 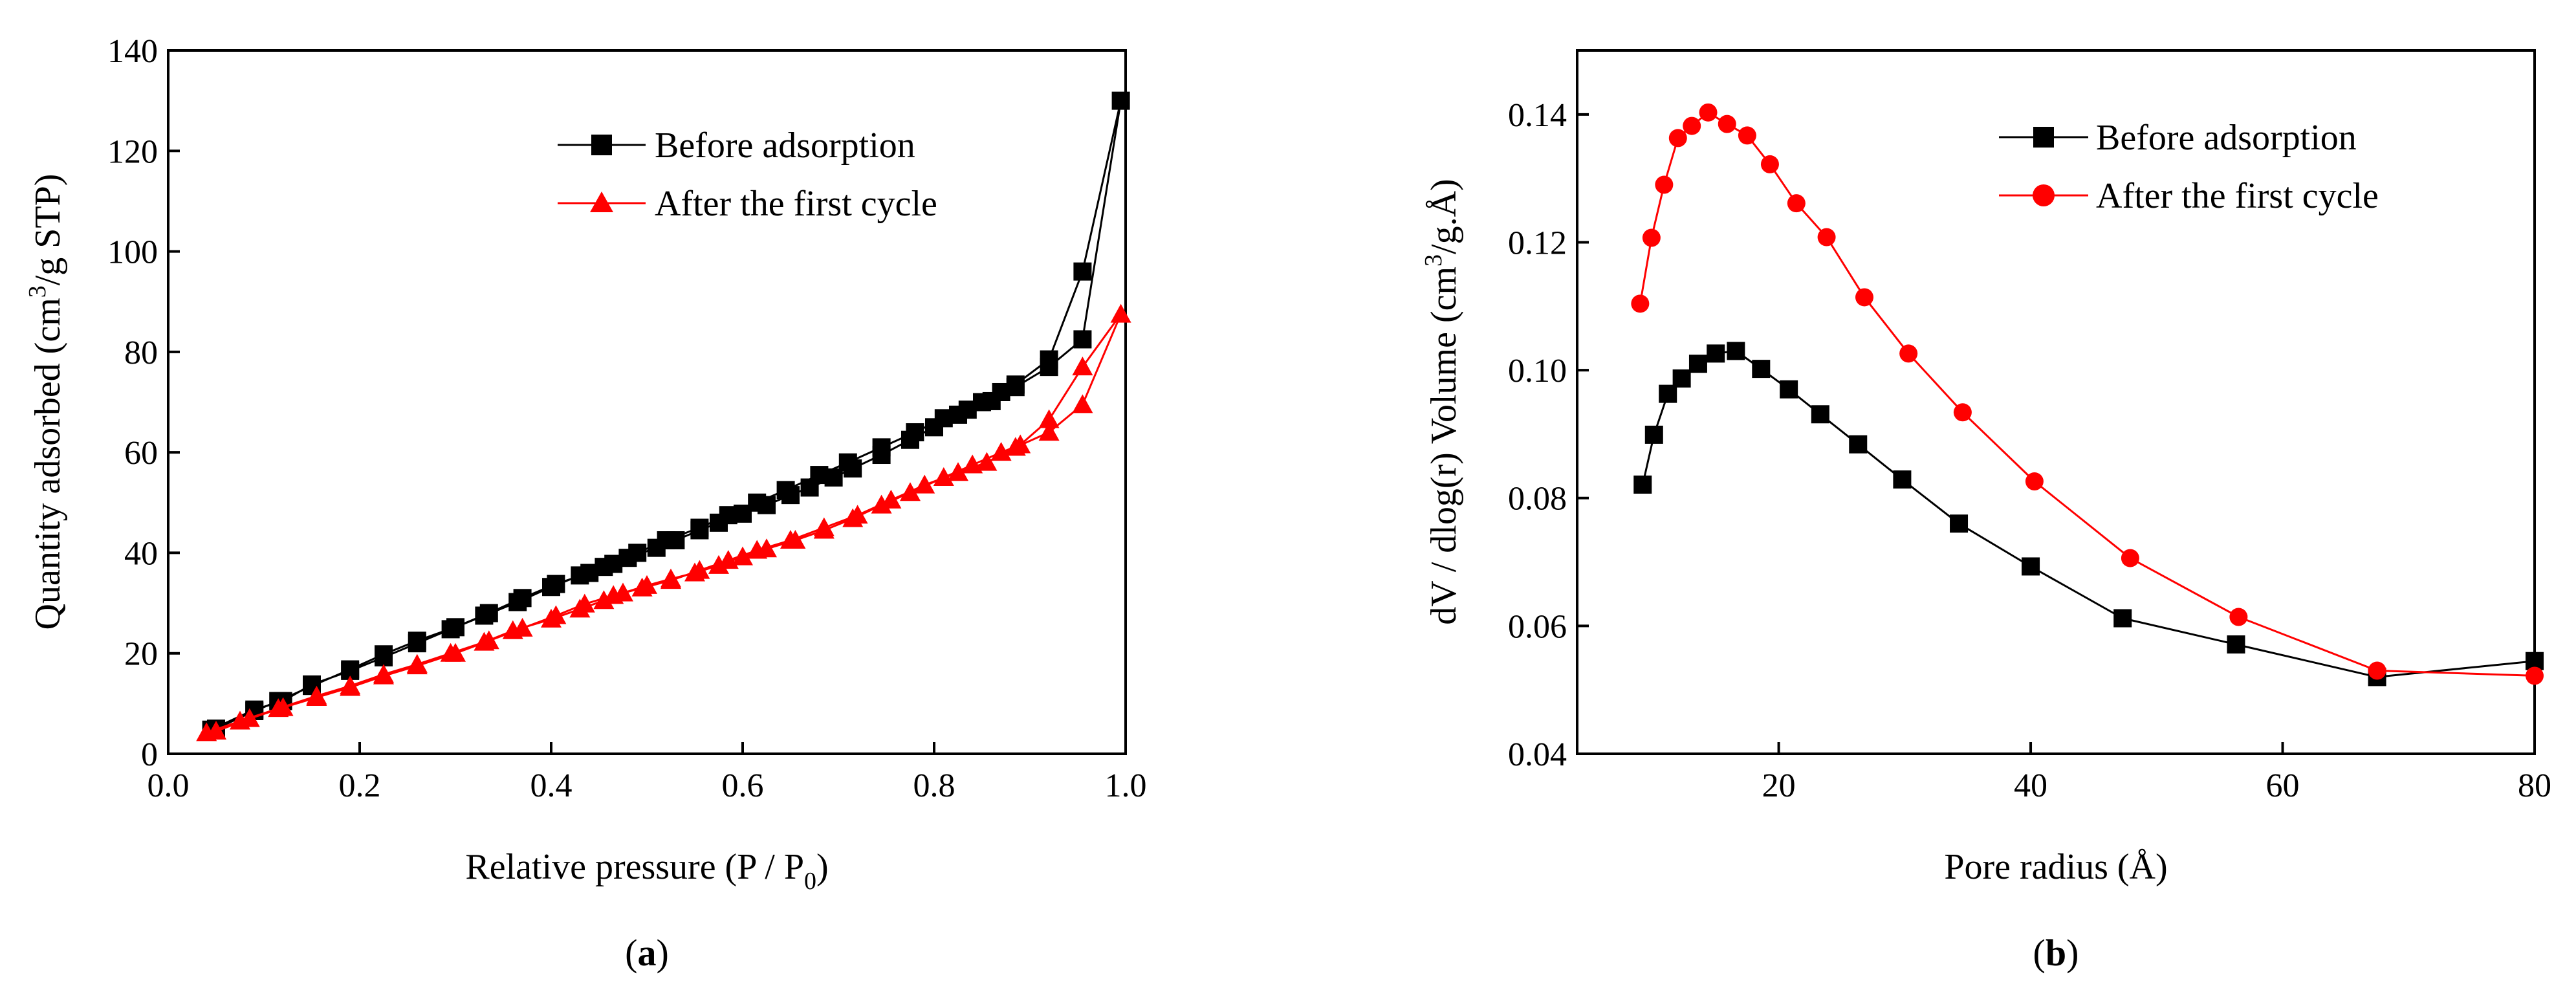 I want to click on panel-a-y-tick-label: 140, so click(x=132, y=51).